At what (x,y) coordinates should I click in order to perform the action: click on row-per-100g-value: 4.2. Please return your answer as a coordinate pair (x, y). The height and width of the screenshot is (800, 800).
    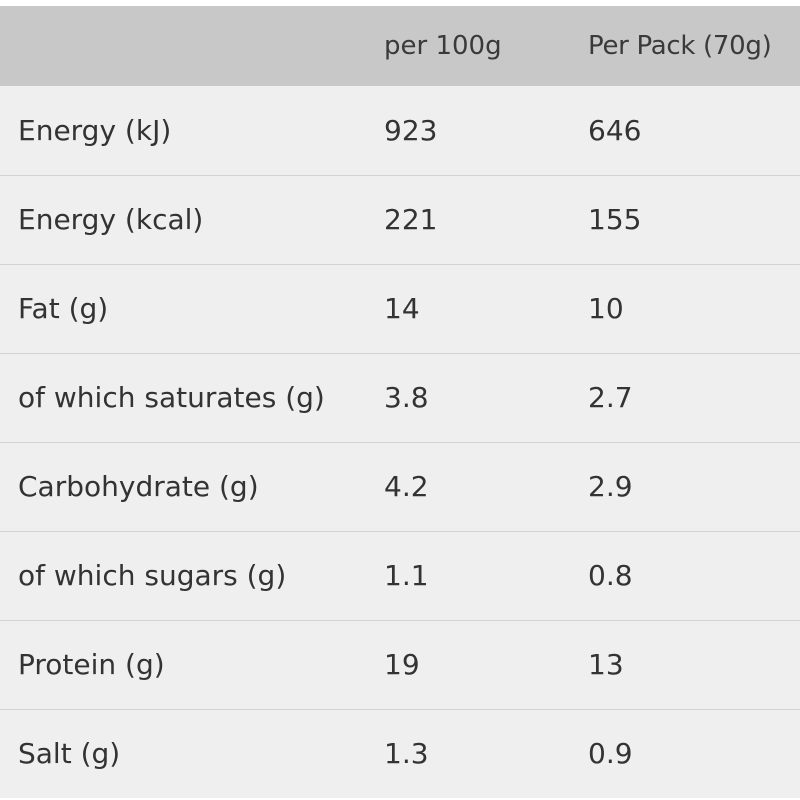
    Looking at the image, I should click on (406, 486).